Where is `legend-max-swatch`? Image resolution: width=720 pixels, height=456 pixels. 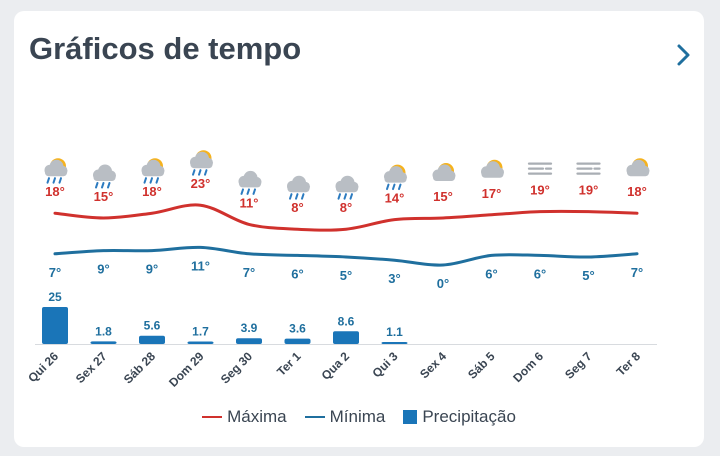
legend-max-swatch is located at coordinates (212, 417).